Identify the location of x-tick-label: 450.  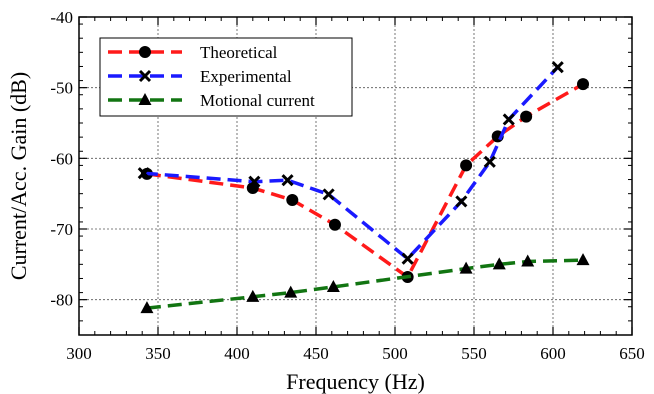
(316, 353).